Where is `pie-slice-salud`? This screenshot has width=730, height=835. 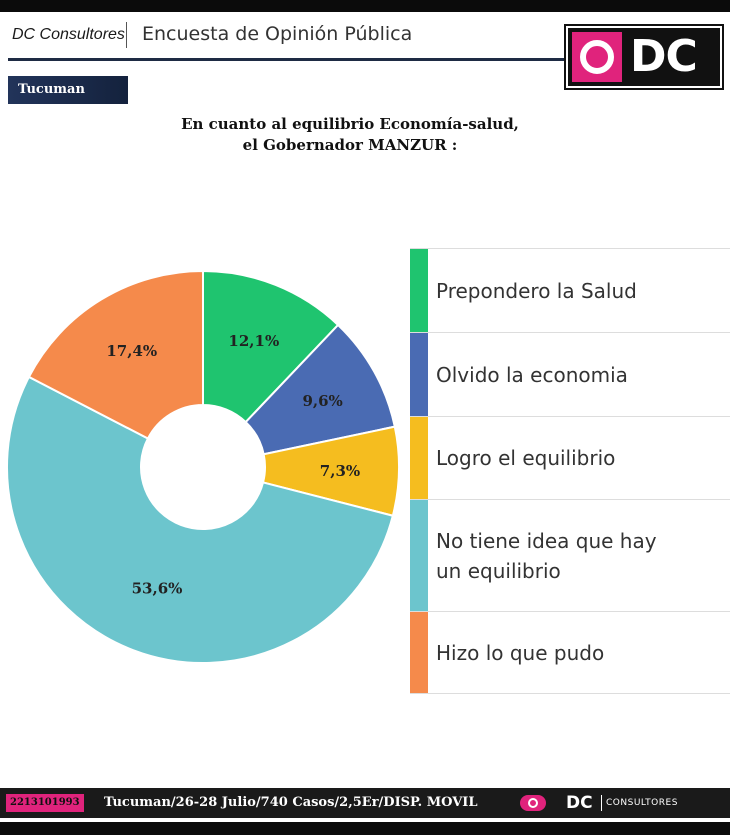 pie-slice-salud is located at coordinates (271, 346).